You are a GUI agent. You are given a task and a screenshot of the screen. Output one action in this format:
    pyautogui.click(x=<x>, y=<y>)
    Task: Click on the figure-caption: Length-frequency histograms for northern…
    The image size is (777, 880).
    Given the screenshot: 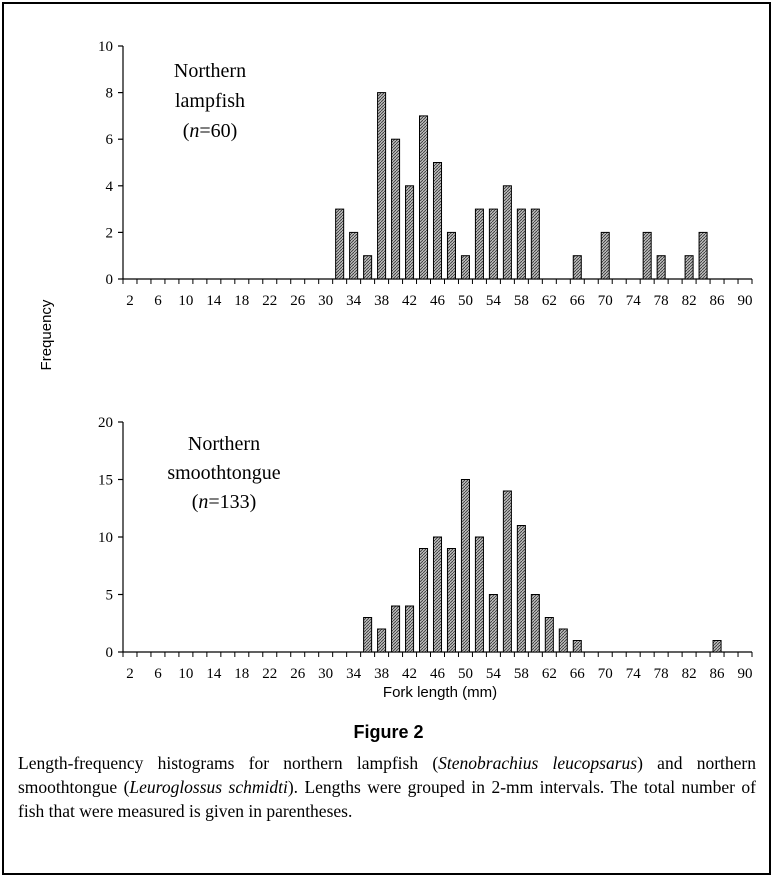 What is the action you would take?
    pyautogui.click(x=387, y=787)
    